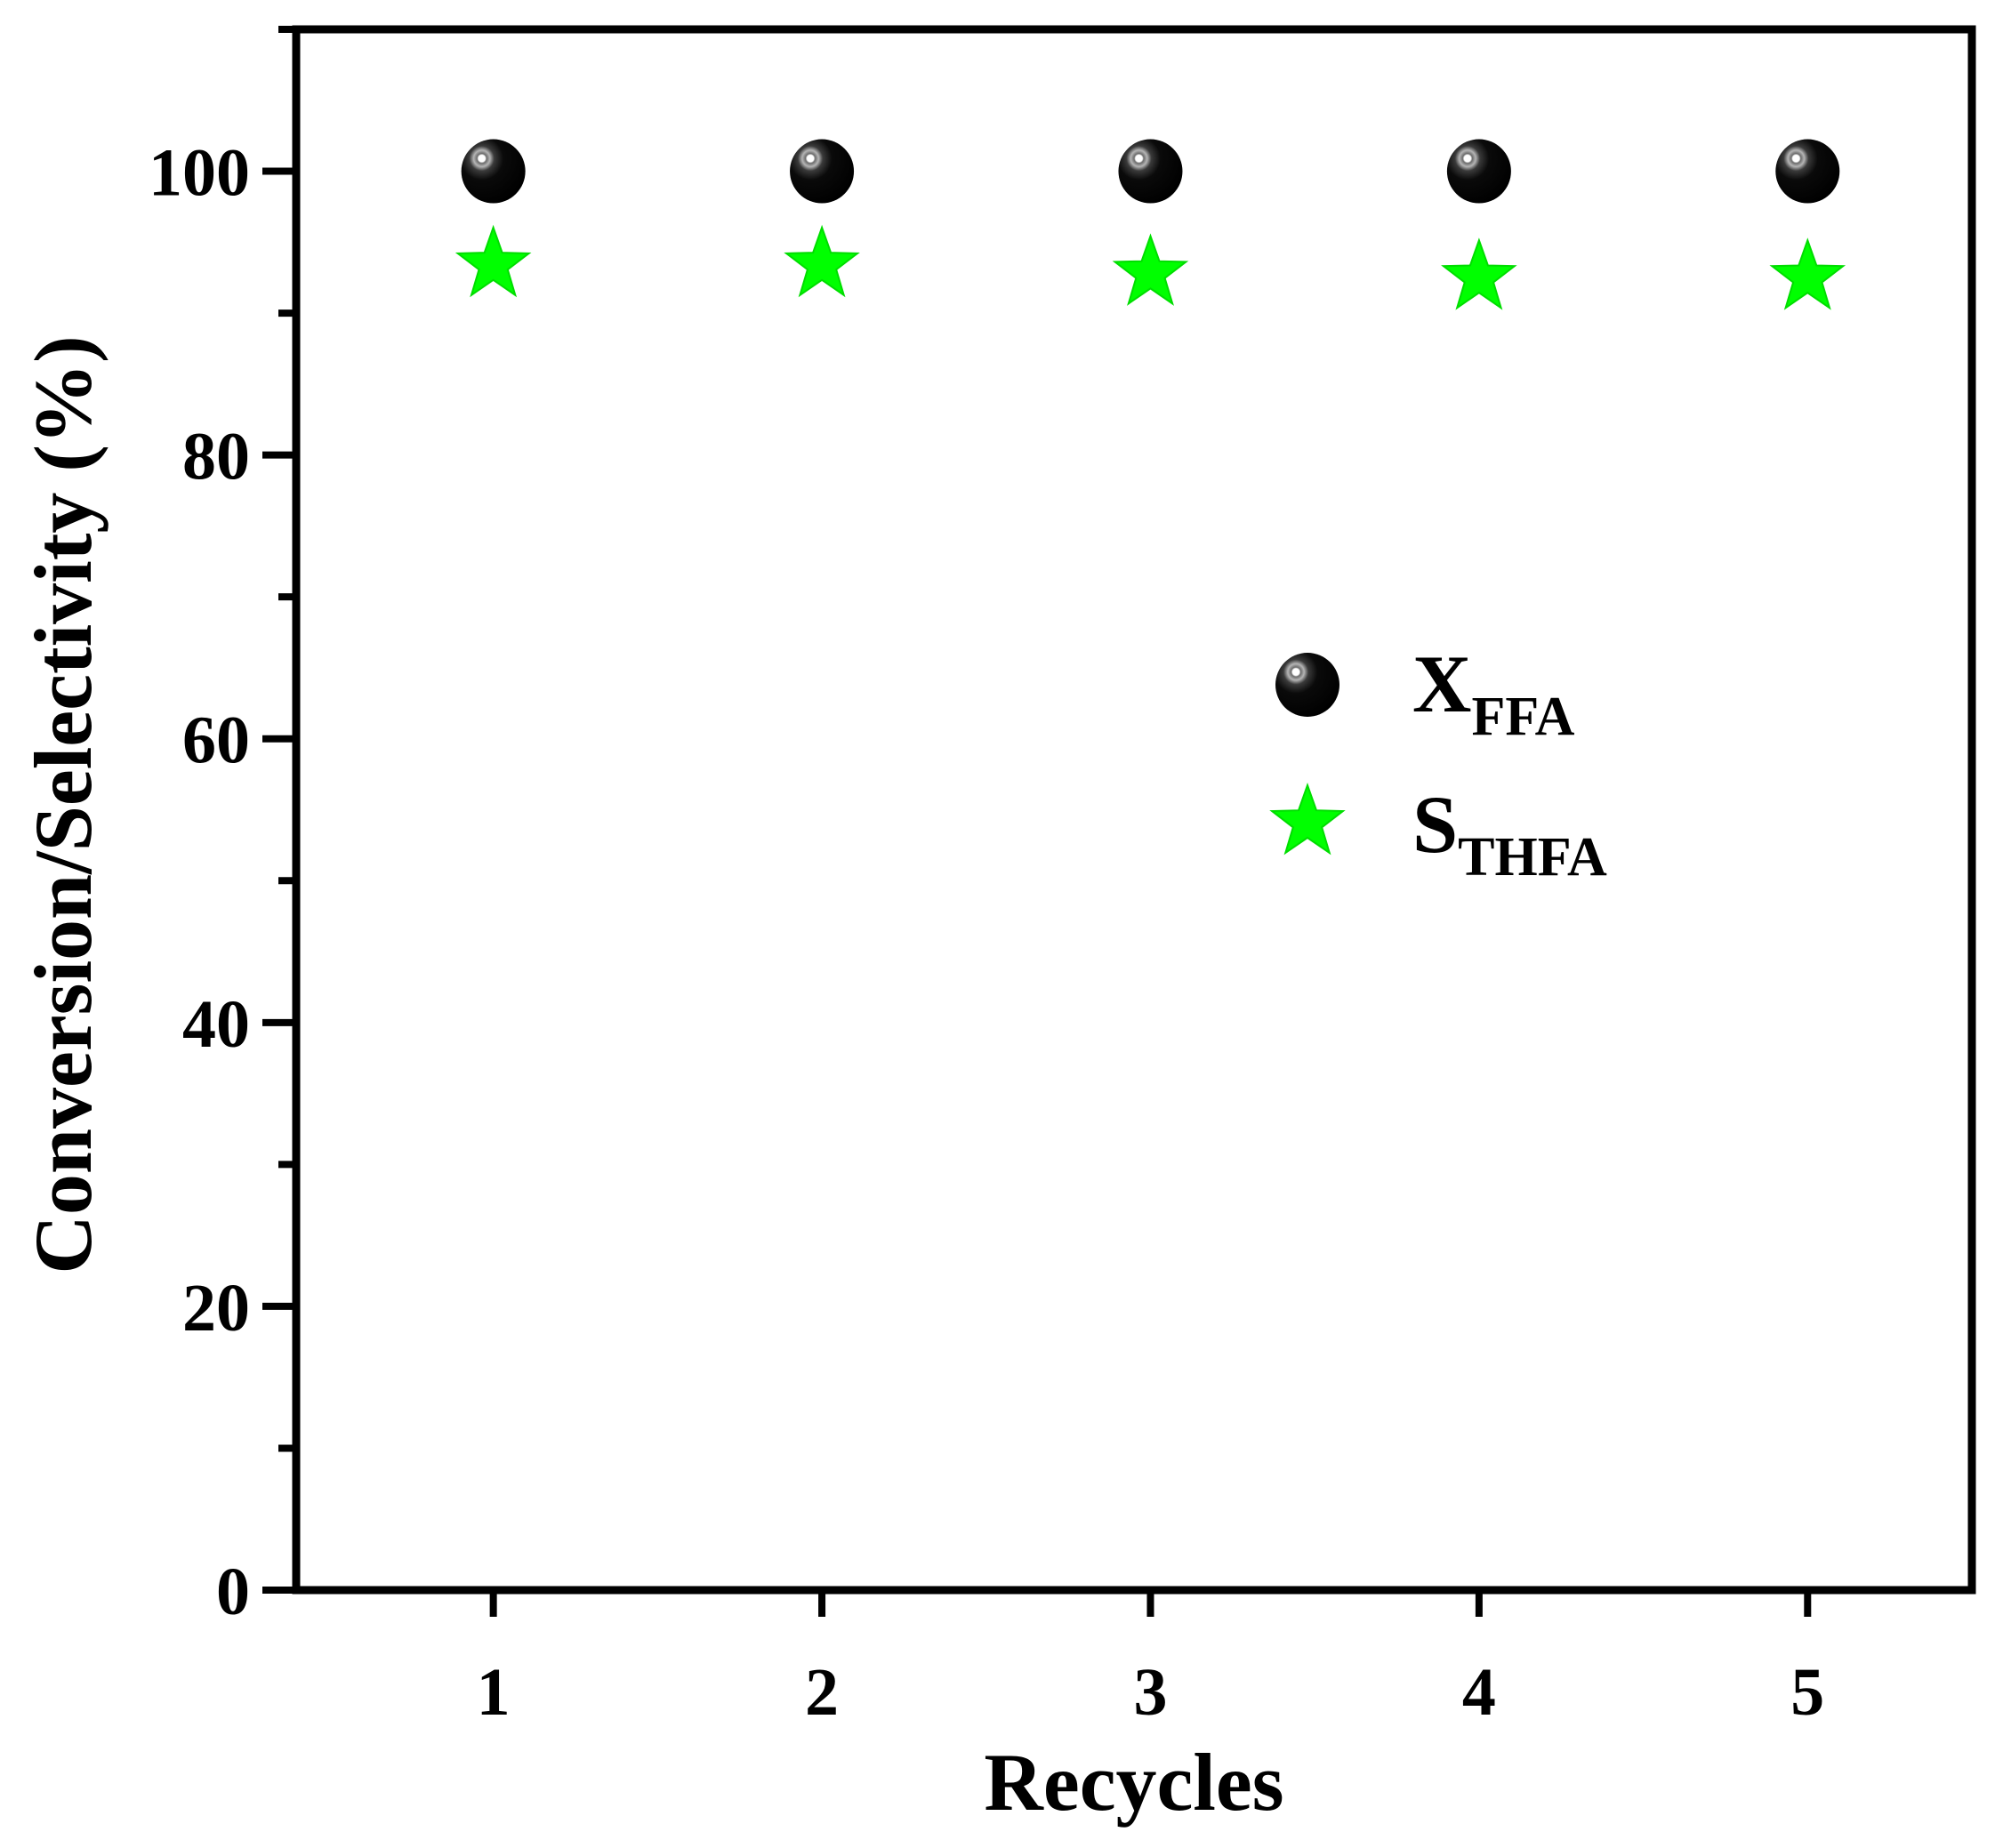 This screenshot has height=1848, width=1995. Describe the element at coordinates (1807, 1692) in the screenshot. I see `x-tick-label: 5` at that location.